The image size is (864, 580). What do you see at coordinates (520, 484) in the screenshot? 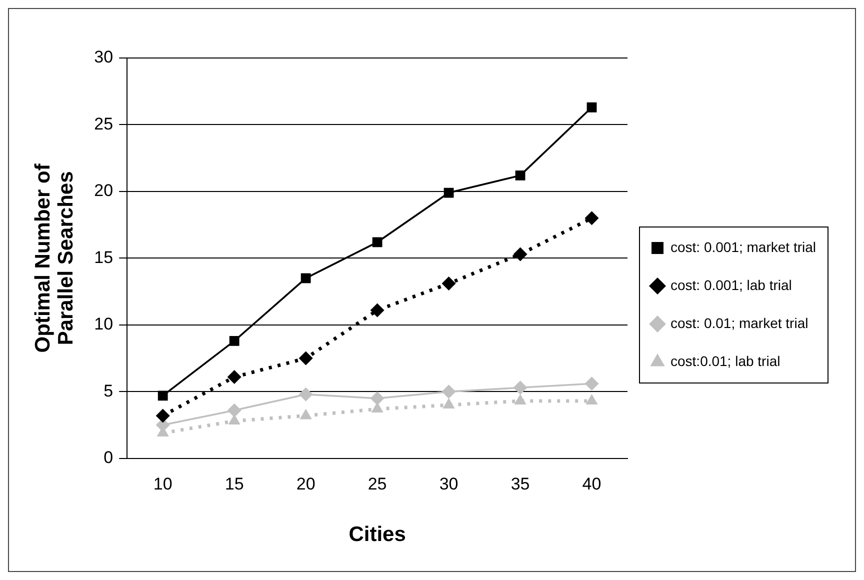
I see `x-tick-label: 35` at bounding box center [520, 484].